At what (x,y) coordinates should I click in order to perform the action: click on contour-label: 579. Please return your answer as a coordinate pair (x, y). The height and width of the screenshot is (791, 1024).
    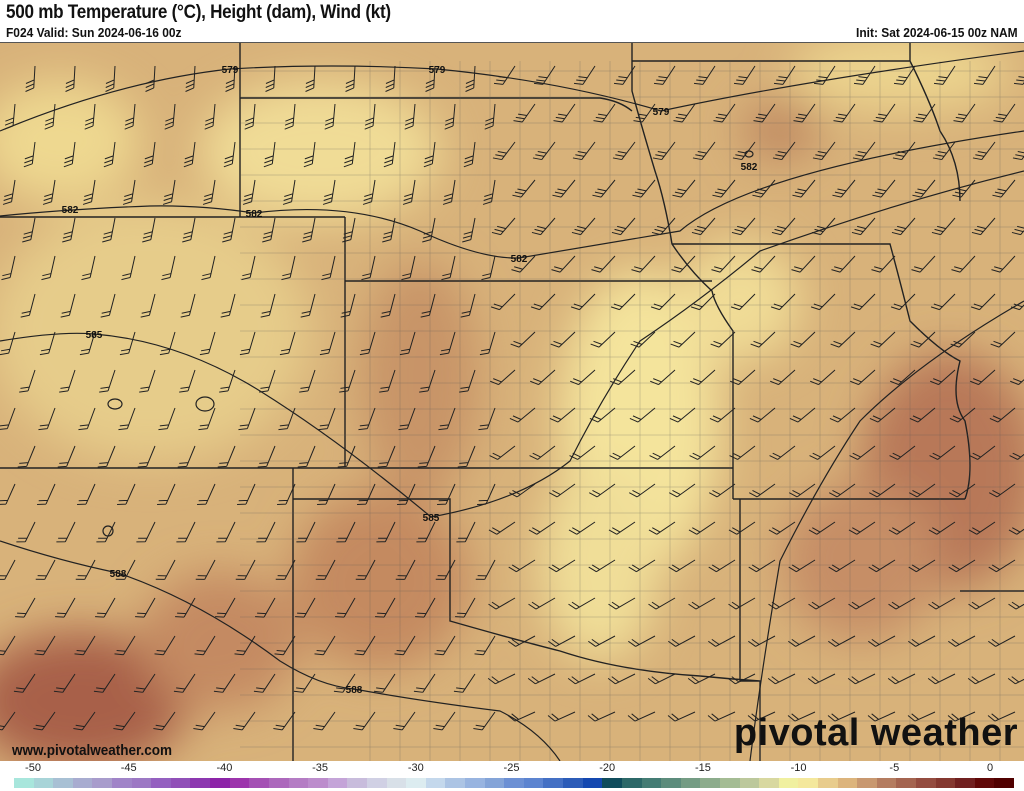
    Looking at the image, I should click on (661, 112).